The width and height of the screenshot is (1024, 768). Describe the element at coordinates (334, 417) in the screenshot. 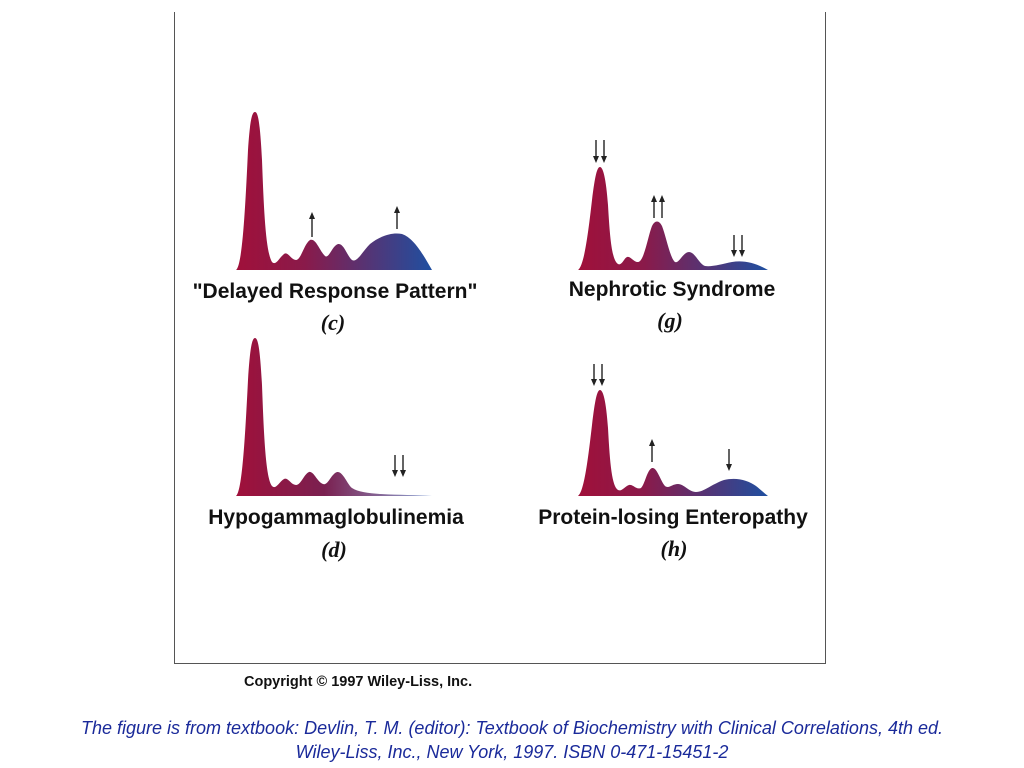

I see `electrophoresis-curve-d` at that location.